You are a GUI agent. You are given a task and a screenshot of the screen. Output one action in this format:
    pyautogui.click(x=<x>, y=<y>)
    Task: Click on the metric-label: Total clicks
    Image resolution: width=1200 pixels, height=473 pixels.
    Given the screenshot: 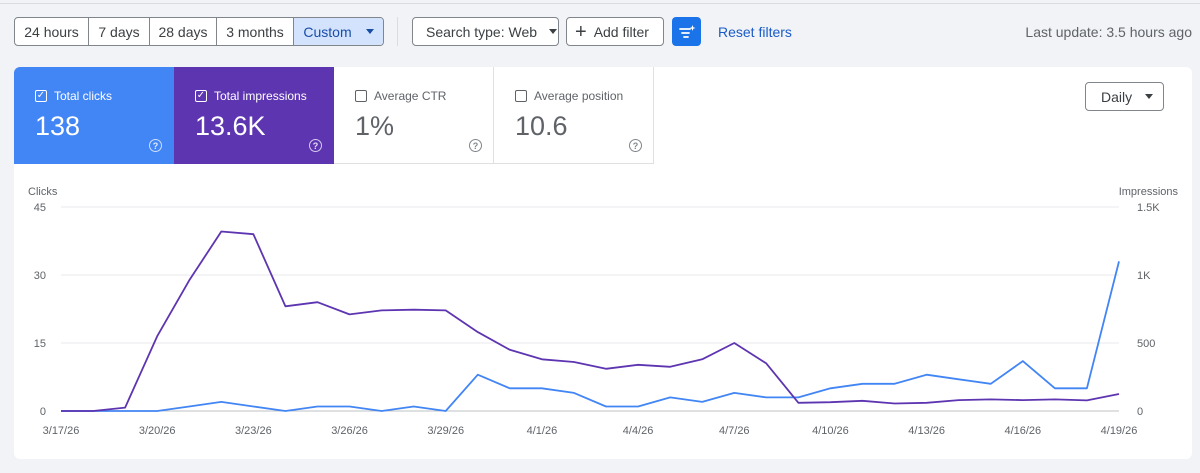 What is the action you would take?
    pyautogui.click(x=83, y=96)
    